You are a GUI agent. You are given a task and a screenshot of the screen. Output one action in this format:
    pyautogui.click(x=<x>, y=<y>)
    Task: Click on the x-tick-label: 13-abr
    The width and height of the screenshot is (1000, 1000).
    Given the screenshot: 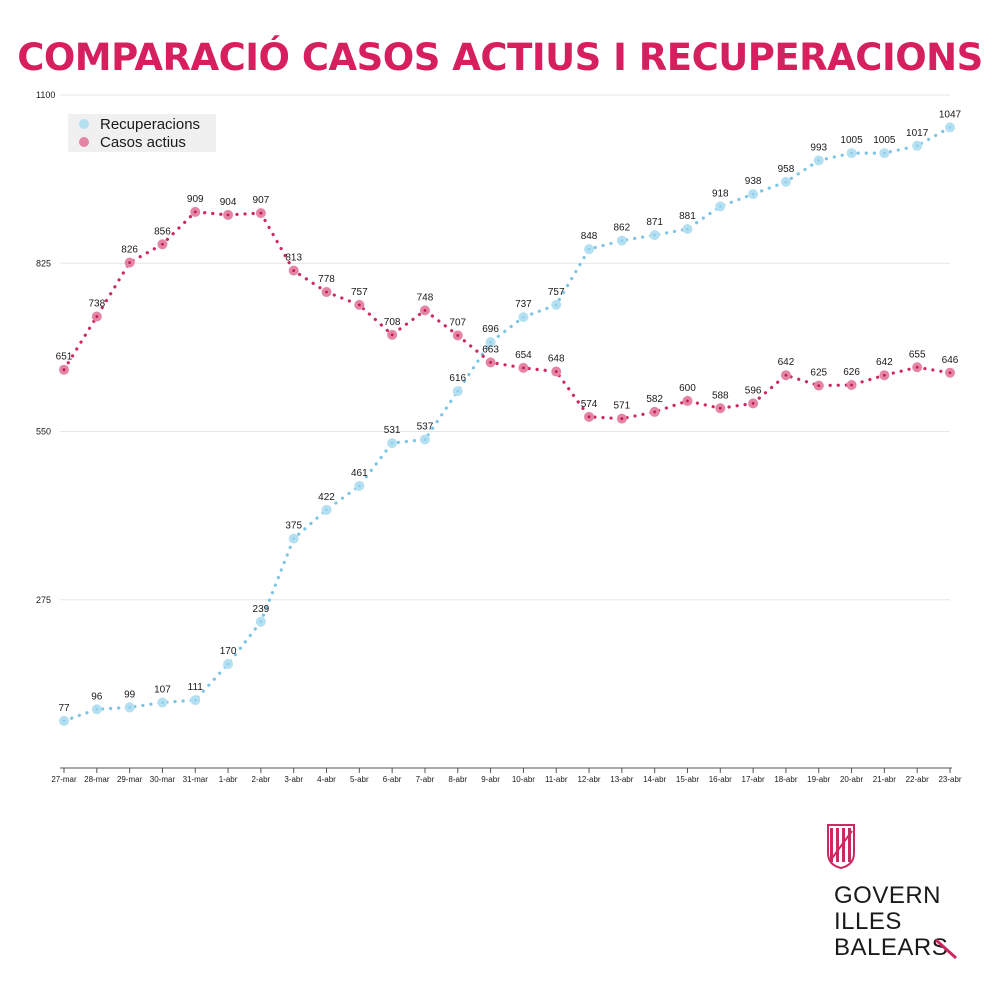 What is the action you would take?
    pyautogui.click(x=621, y=779)
    